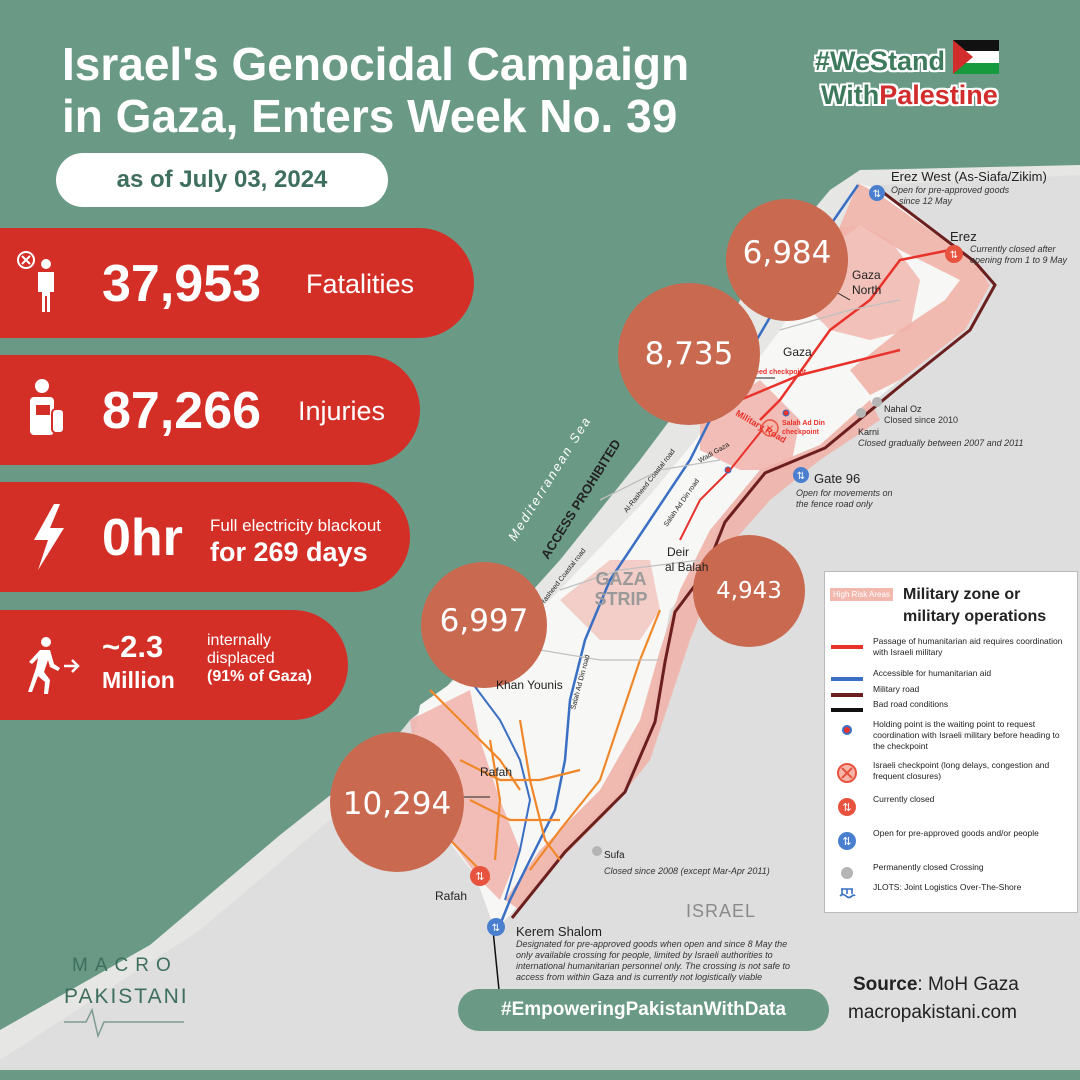 The height and width of the screenshot is (1080, 1080). What do you see at coordinates (360, 284) in the screenshot?
I see `fatalities-label: Fatalities` at bounding box center [360, 284].